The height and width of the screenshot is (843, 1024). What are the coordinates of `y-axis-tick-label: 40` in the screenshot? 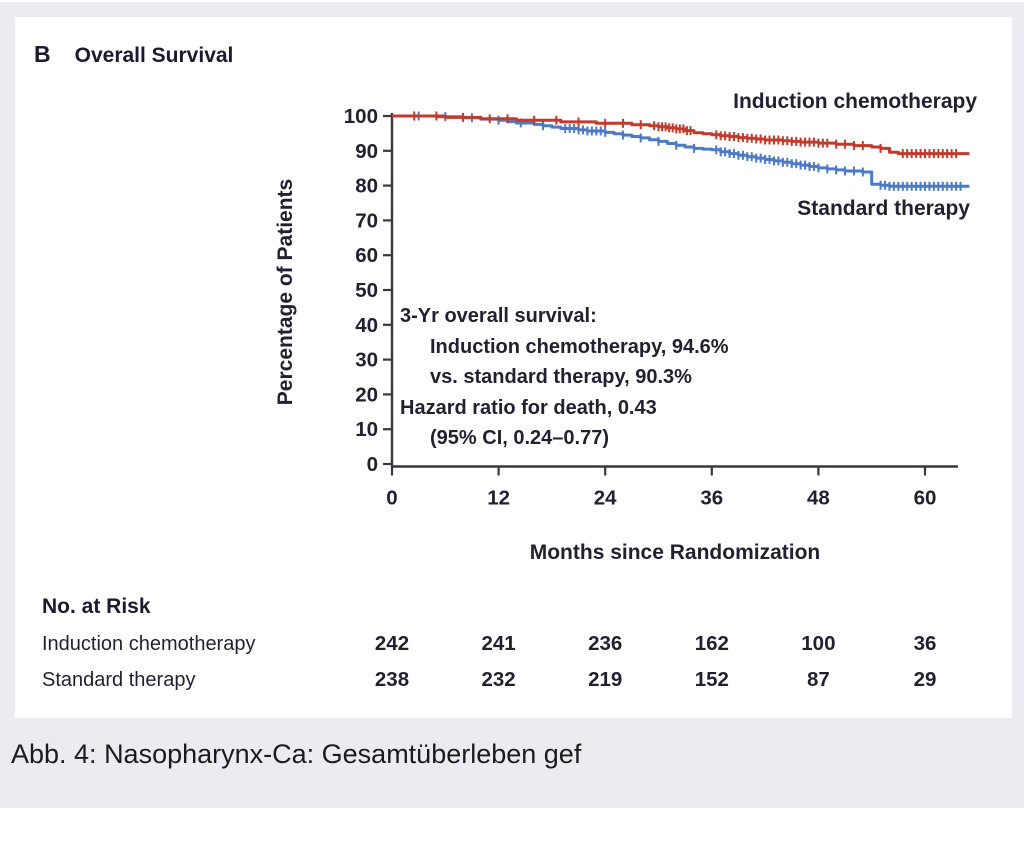 It's located at (366, 325).